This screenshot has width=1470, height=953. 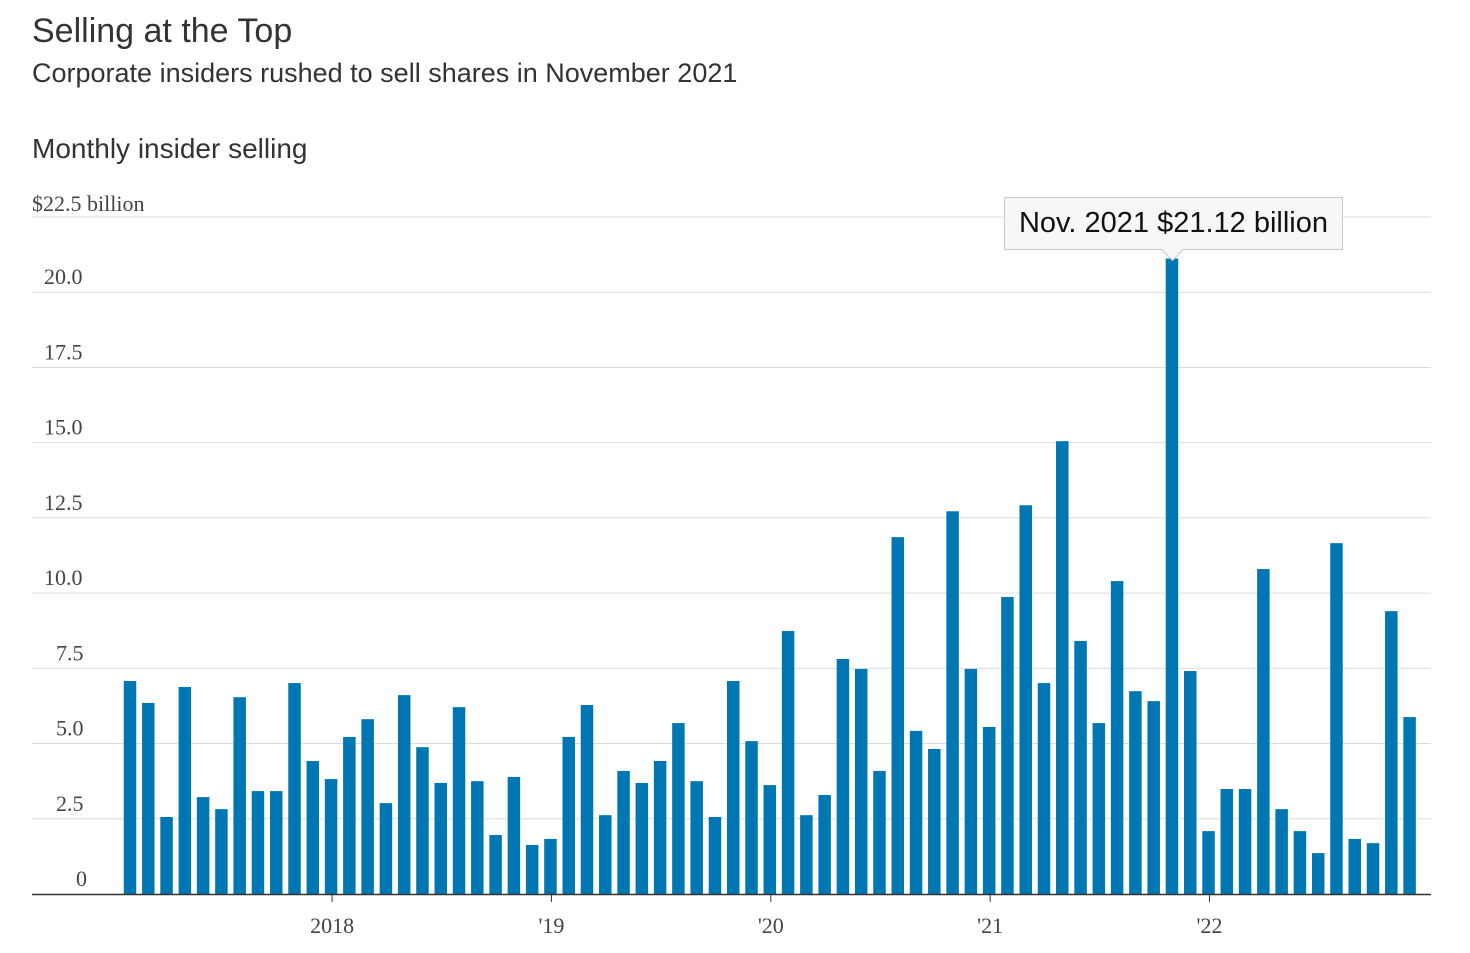 I want to click on x-tick-label: '20, so click(x=771, y=925).